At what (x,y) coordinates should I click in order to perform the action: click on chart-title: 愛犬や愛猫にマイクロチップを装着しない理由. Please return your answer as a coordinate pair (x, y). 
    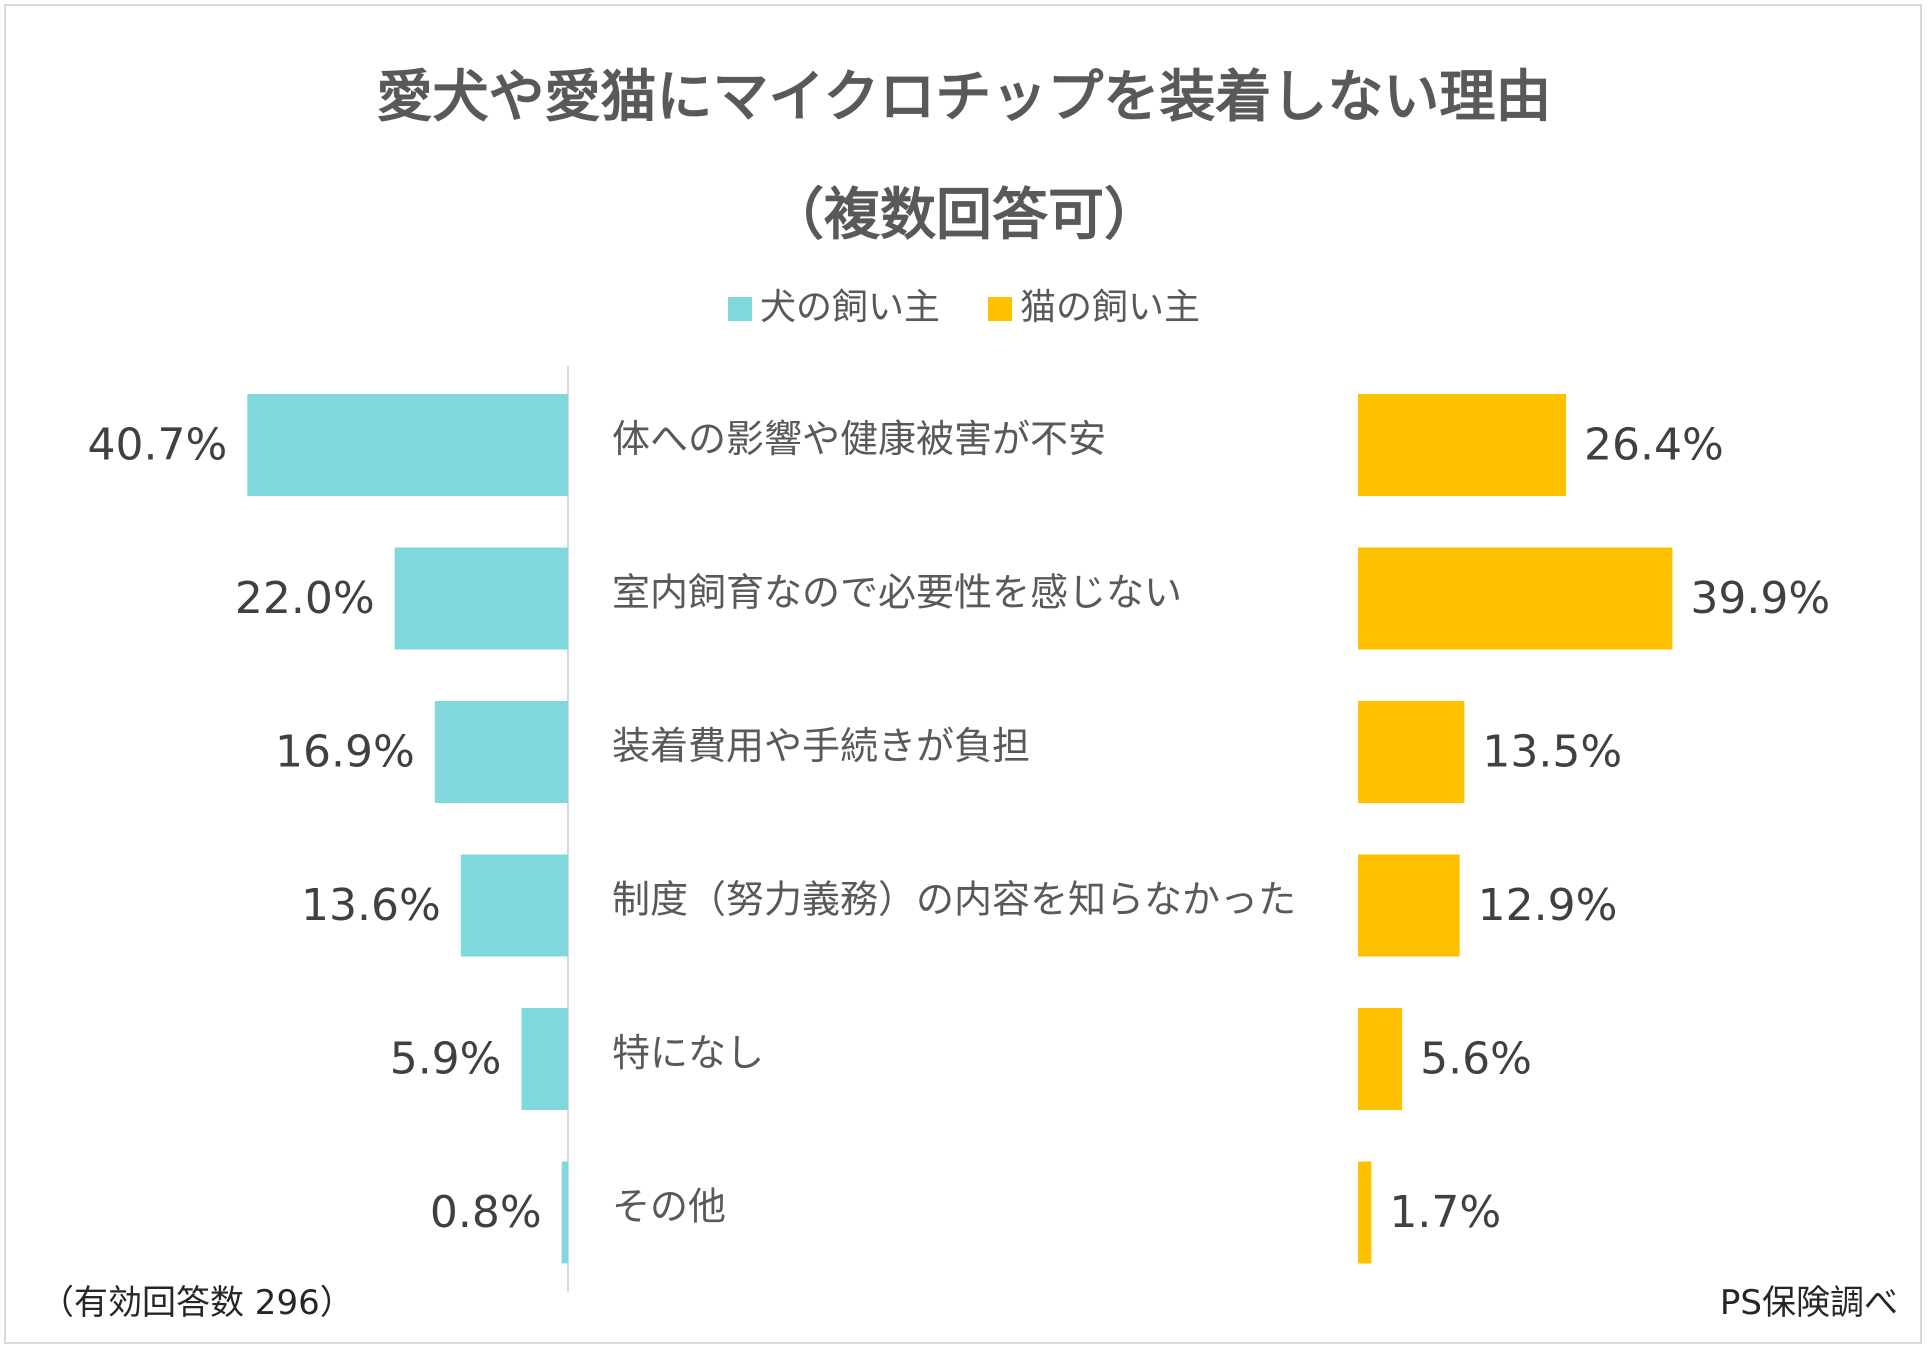
    Looking at the image, I should click on (964, 97).